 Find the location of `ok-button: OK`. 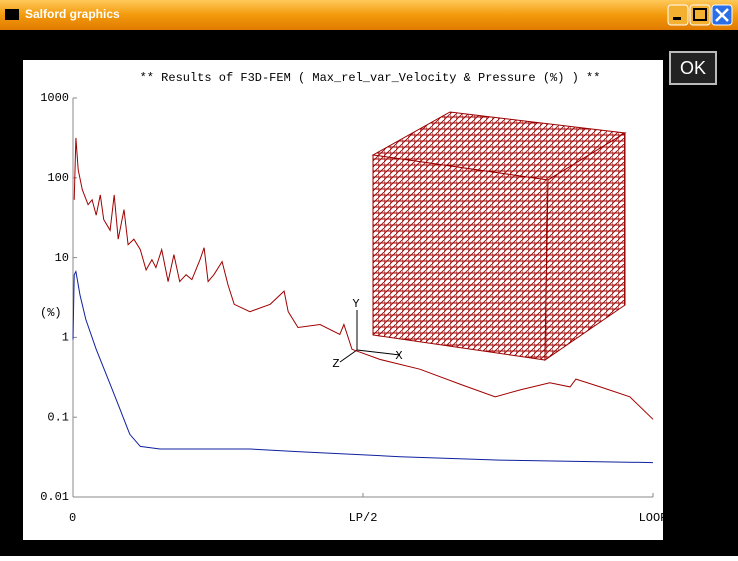

ok-button: OK is located at coordinates (693, 68).